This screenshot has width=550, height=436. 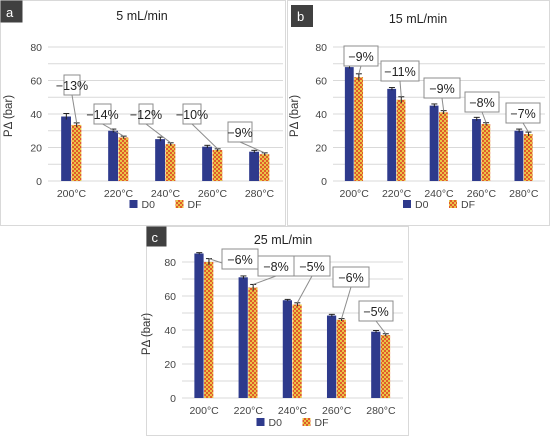 I want to click on panel-letter-b: b, so click(x=300, y=16).